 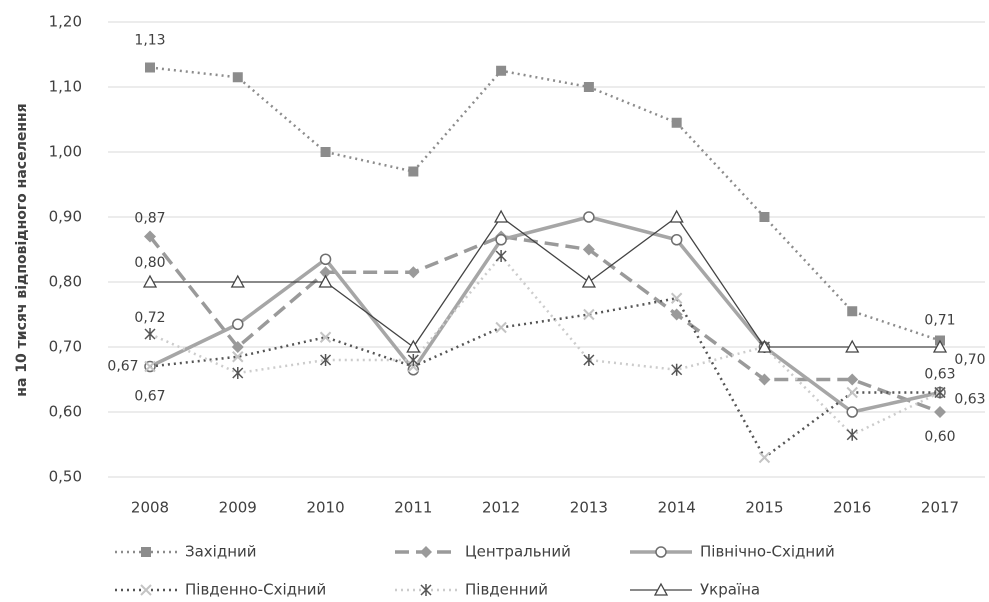 What do you see at coordinates (325, 508) in the screenshot?
I see `x-tick-label: 2010` at bounding box center [325, 508].